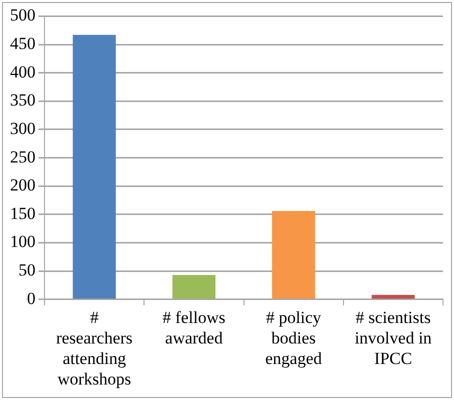 Image resolution: width=454 pixels, height=400 pixels. I want to click on y-tick-label: 0, so click(31, 298).